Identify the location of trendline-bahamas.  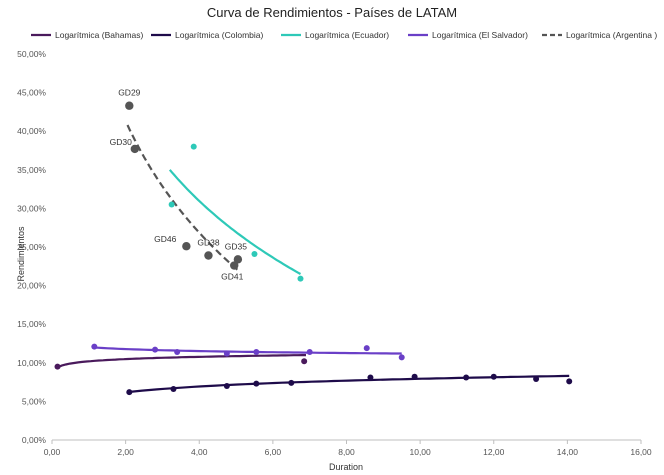
(181, 361).